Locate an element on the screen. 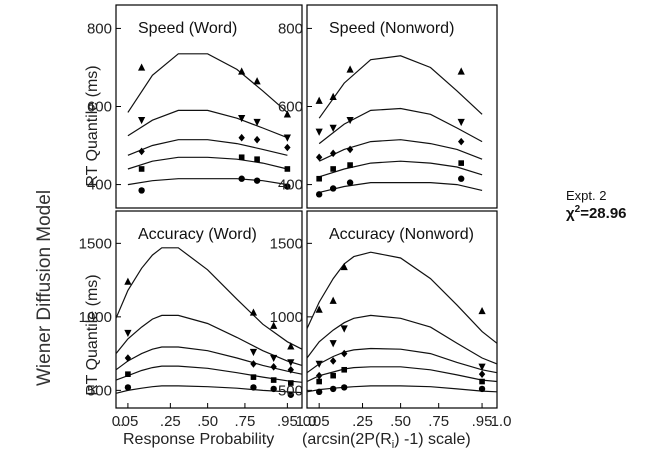 This screenshot has height=452, width=646. model-title: Wiener Diffusion Model is located at coordinates (44, 288).